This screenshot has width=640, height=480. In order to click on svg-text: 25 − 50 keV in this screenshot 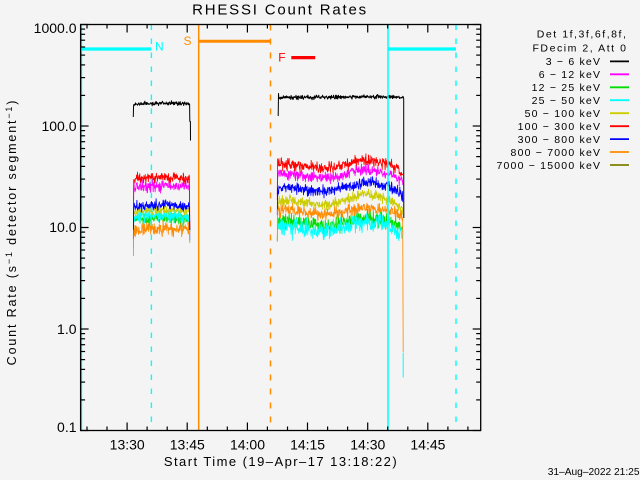, I will do `click(567, 101)`.